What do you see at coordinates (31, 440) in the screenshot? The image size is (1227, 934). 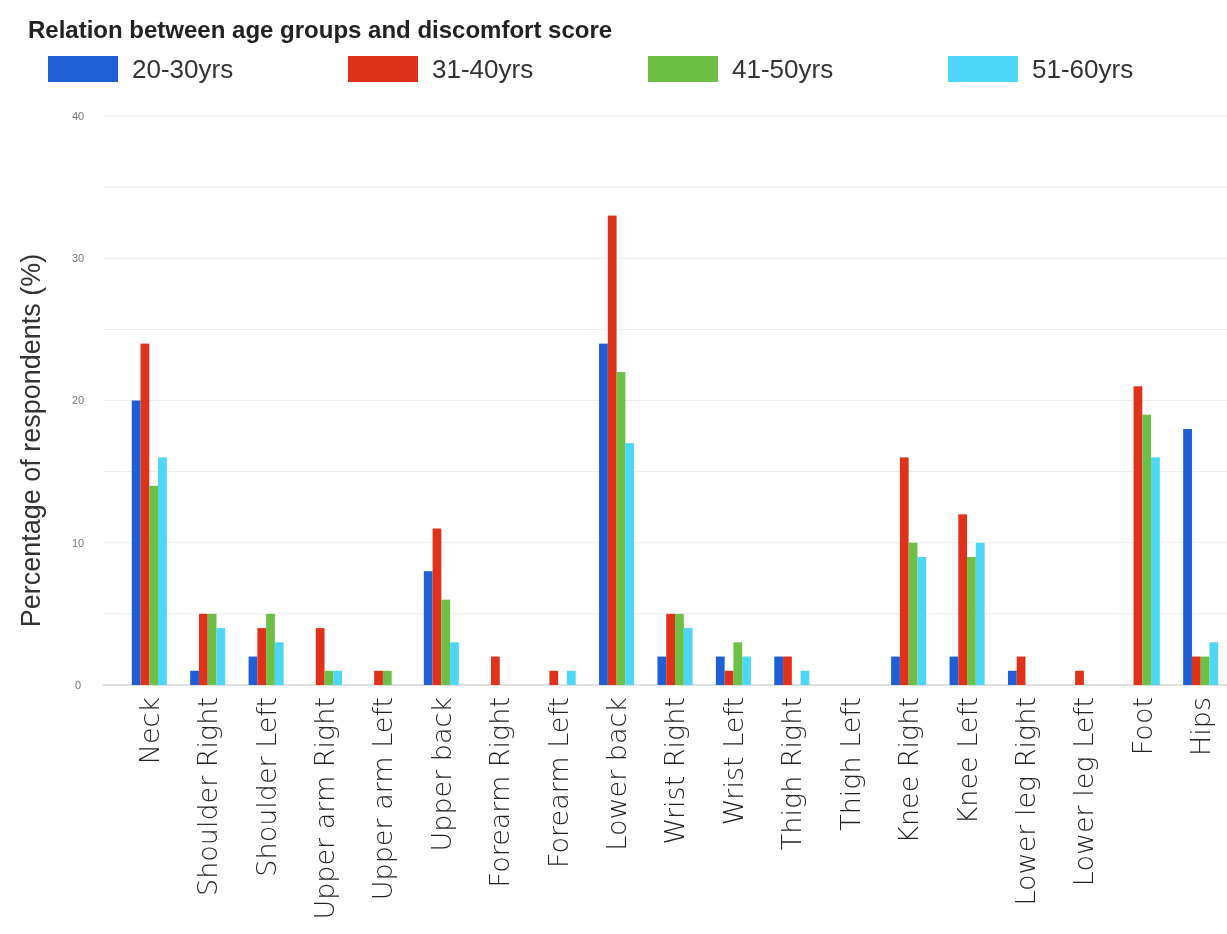 I see `y-axis-title: Percentage of respondents (%)` at bounding box center [31, 440].